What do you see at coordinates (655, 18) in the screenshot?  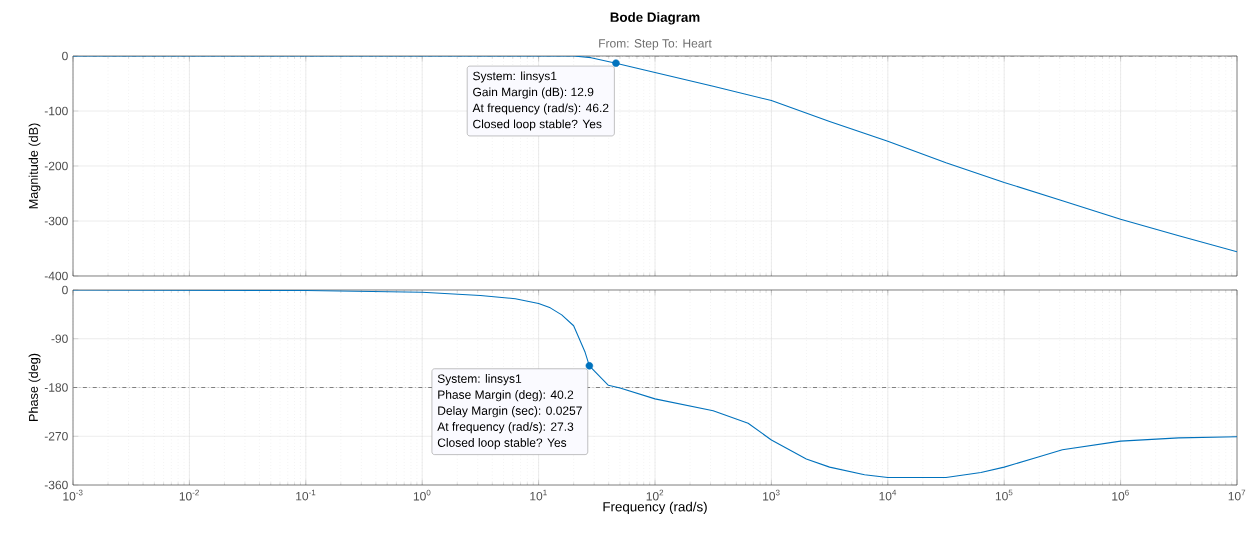 I see `chart-title: Bode Diagram` at bounding box center [655, 18].